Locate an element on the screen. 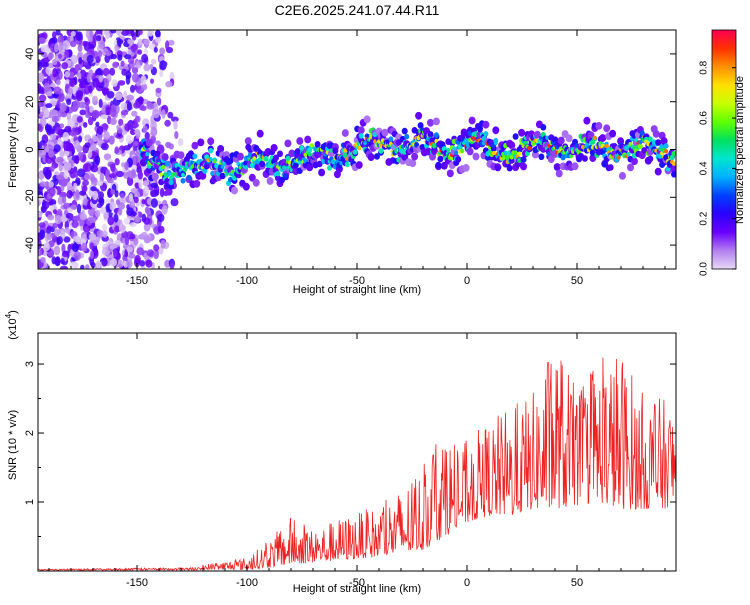  snr-multiplier: (x104) is located at coordinates (11, 325).